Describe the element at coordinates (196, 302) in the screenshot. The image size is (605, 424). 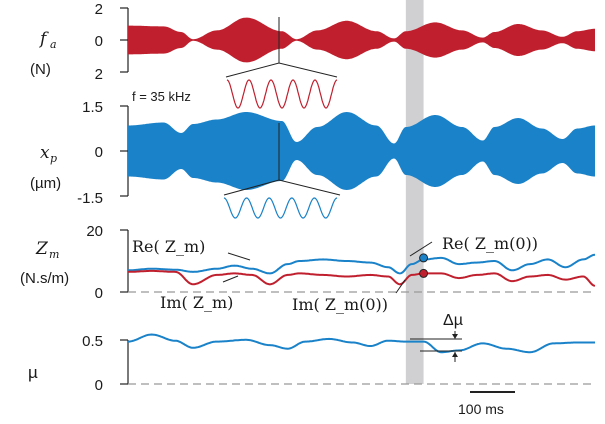
I see `im-z-label: Im( Z_m)` at that location.